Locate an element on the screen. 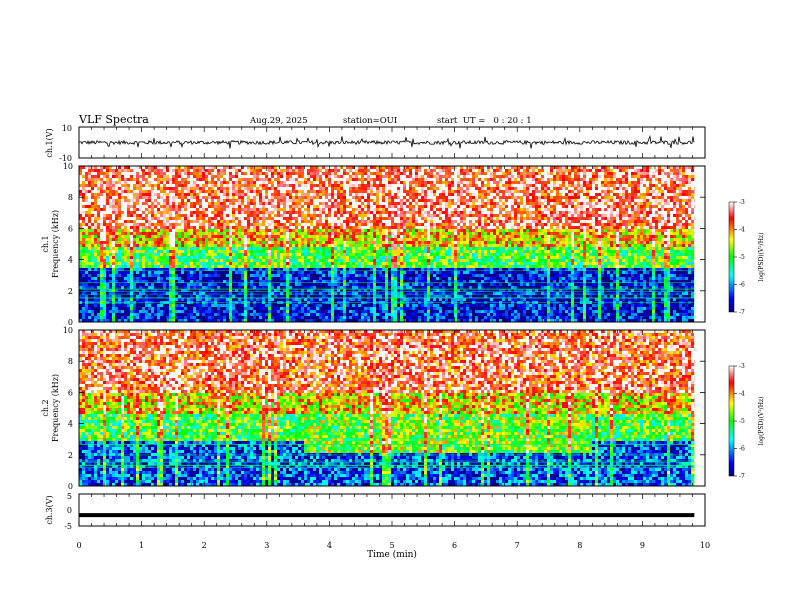 Image resolution: width=792 pixels, height=612 pixels. xtick-label: 9 is located at coordinates (642, 545).